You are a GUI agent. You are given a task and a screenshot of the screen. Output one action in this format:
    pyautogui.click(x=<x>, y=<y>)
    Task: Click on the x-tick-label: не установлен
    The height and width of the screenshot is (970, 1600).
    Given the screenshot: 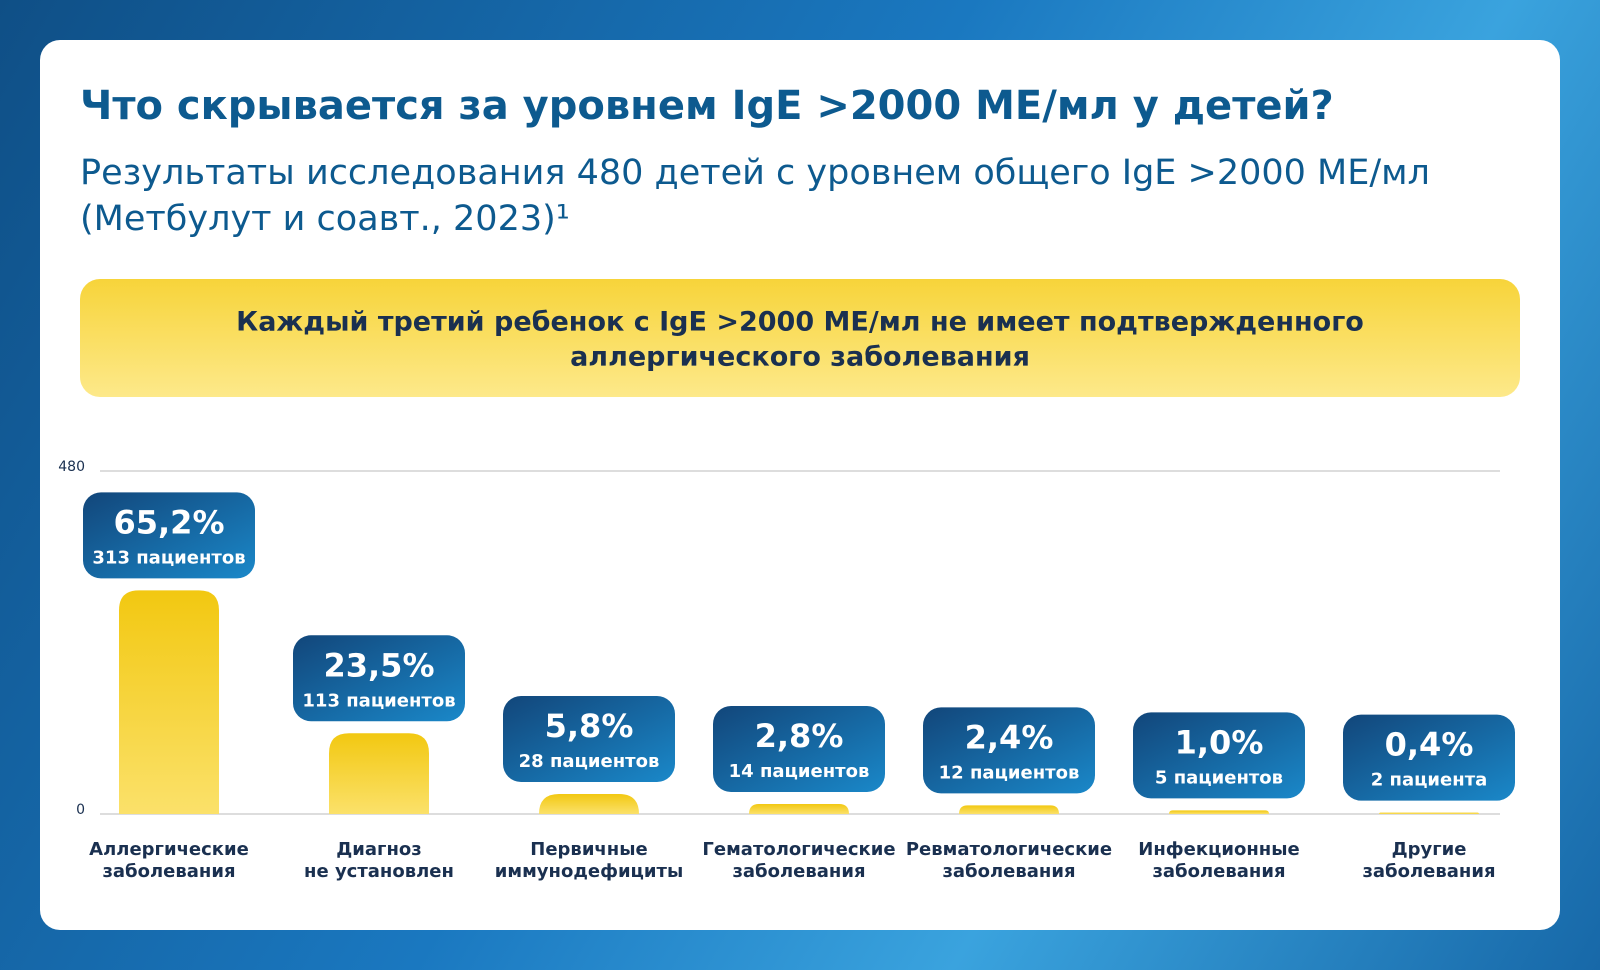 What is the action you would take?
    pyautogui.click(x=379, y=871)
    